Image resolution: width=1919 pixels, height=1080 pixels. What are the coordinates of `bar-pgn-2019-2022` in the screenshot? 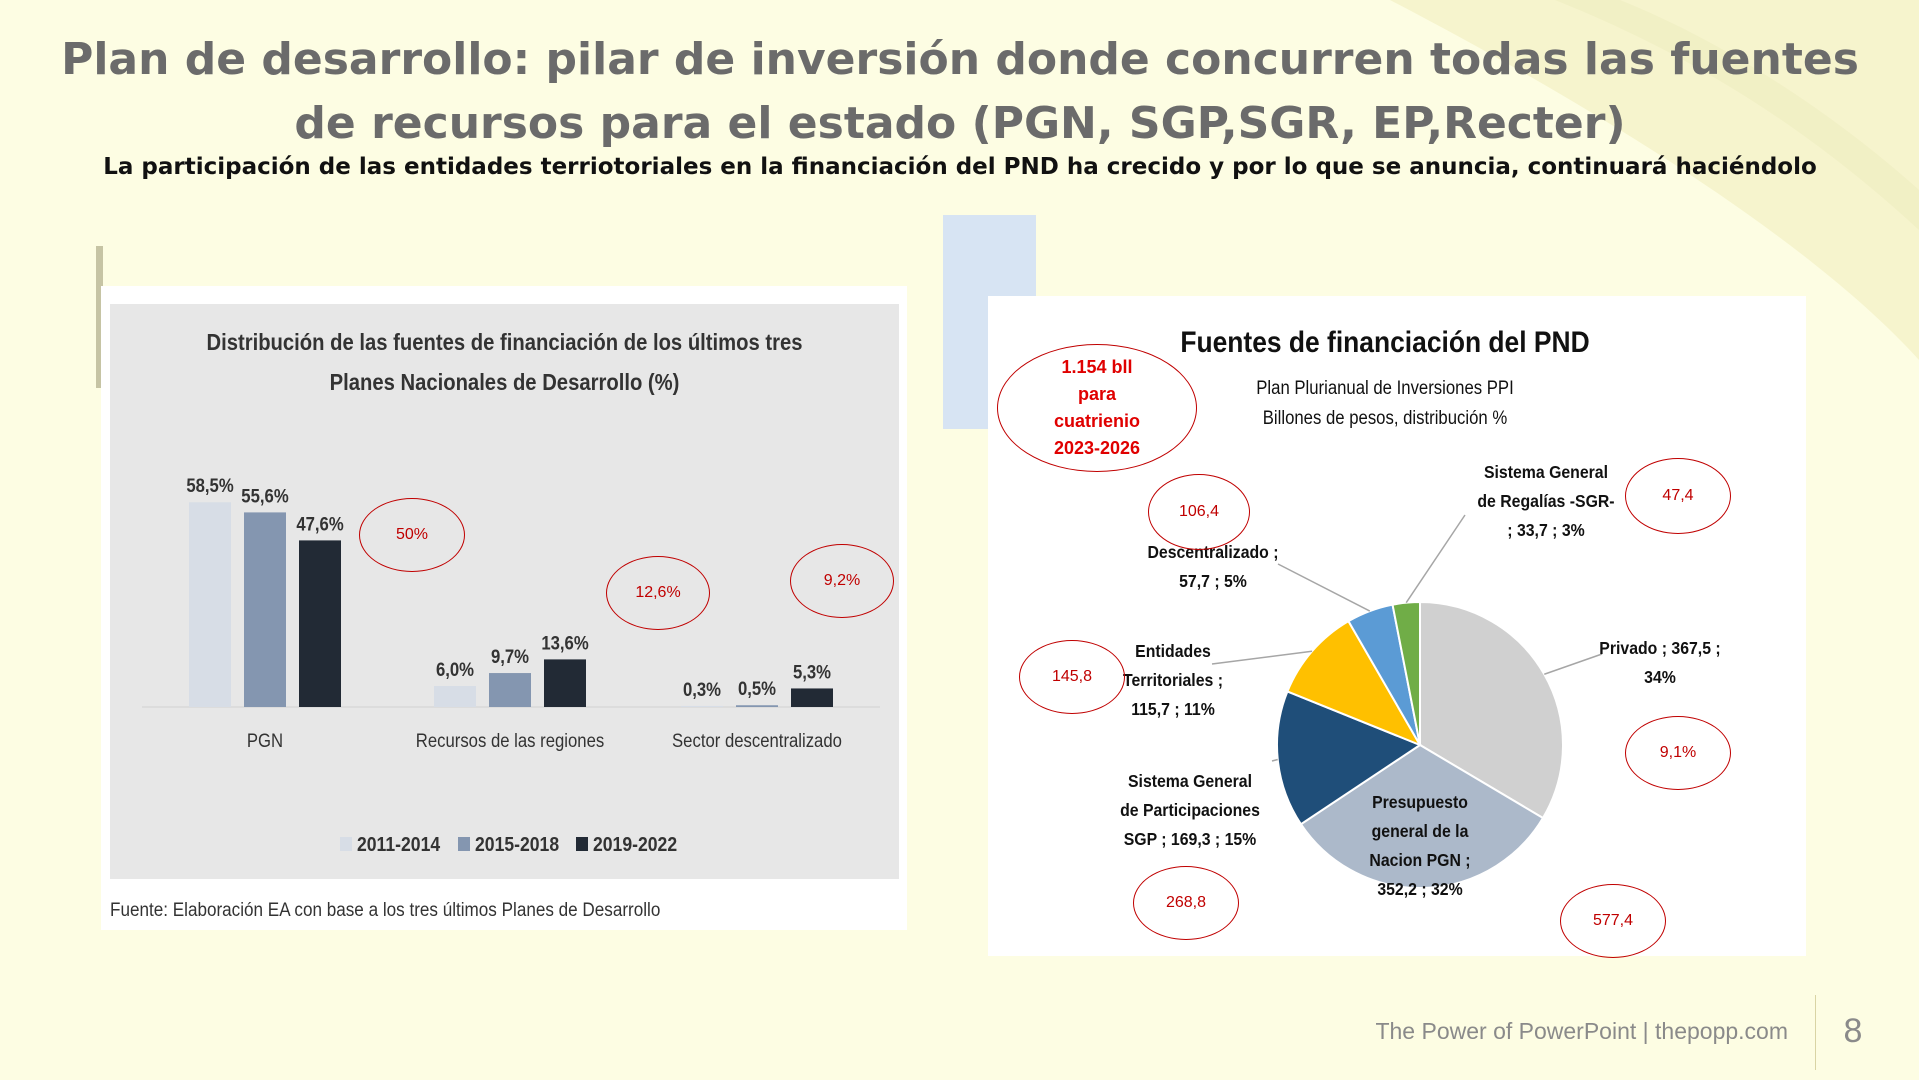 It's located at (320, 623).